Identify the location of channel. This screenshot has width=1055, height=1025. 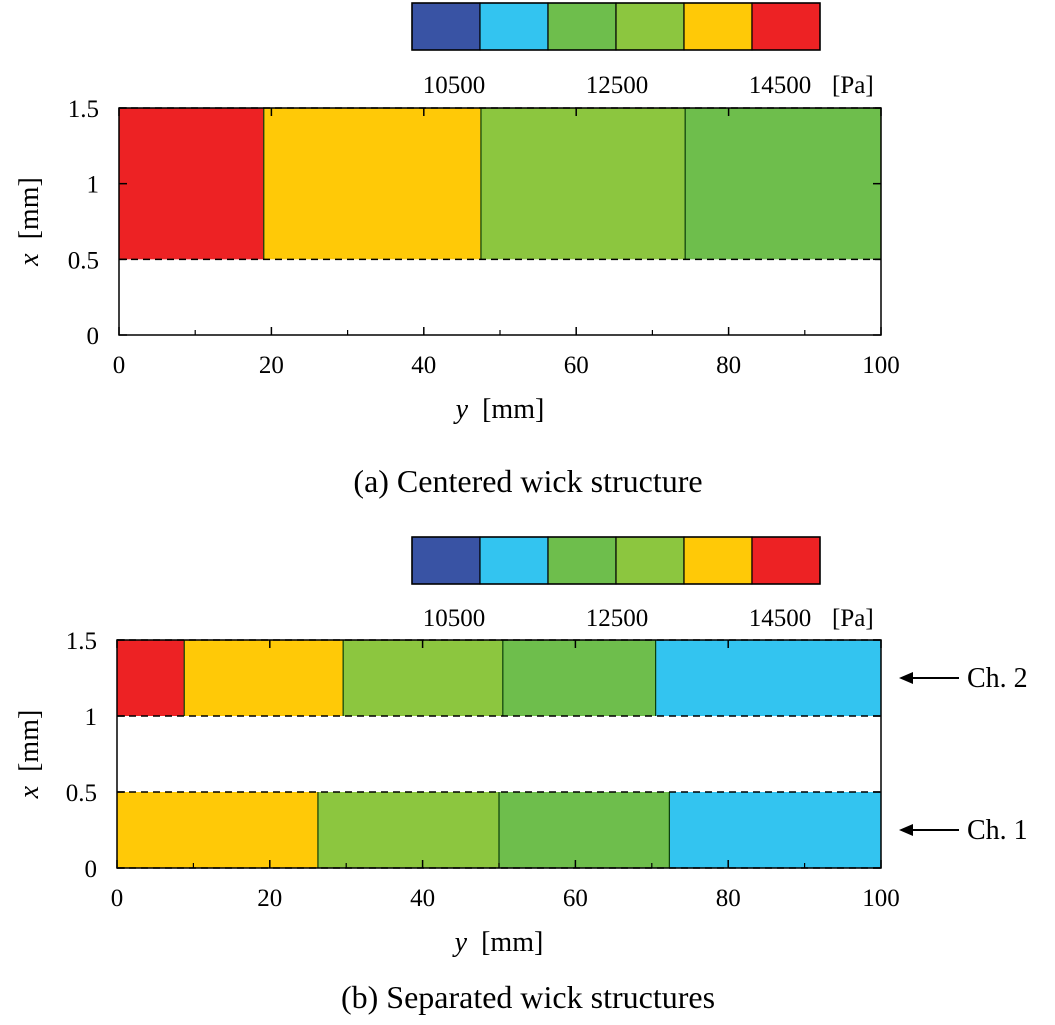
(500, 184).